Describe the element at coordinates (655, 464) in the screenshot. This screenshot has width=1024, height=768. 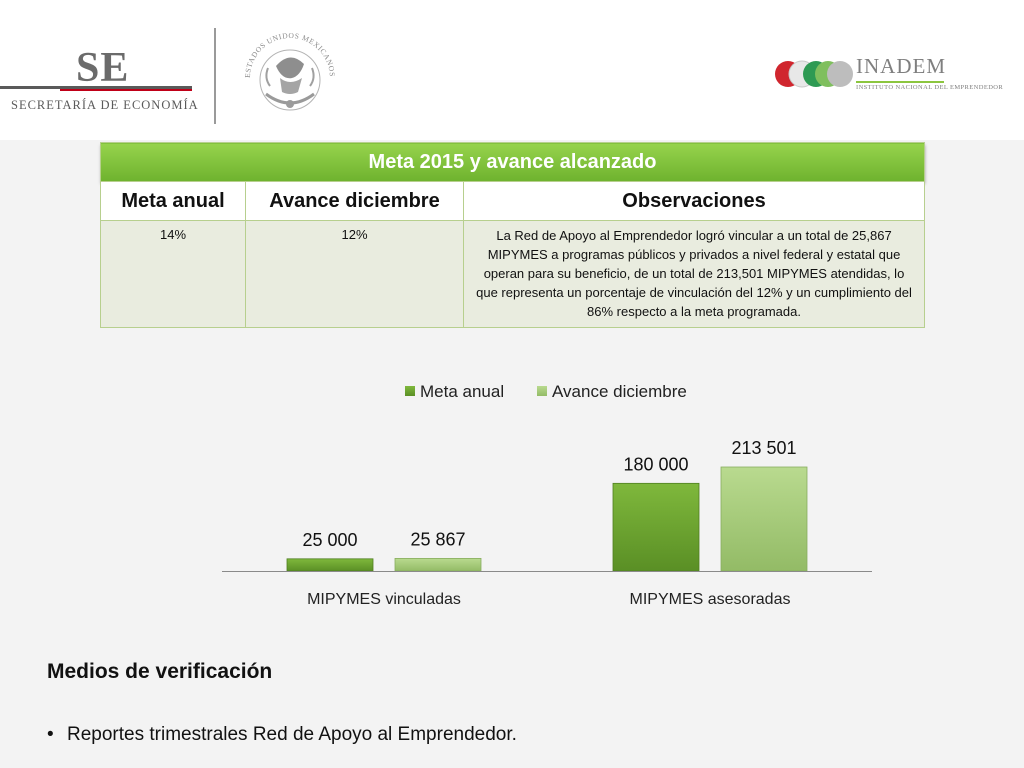
I see `data-label-0-1: 180 000` at that location.